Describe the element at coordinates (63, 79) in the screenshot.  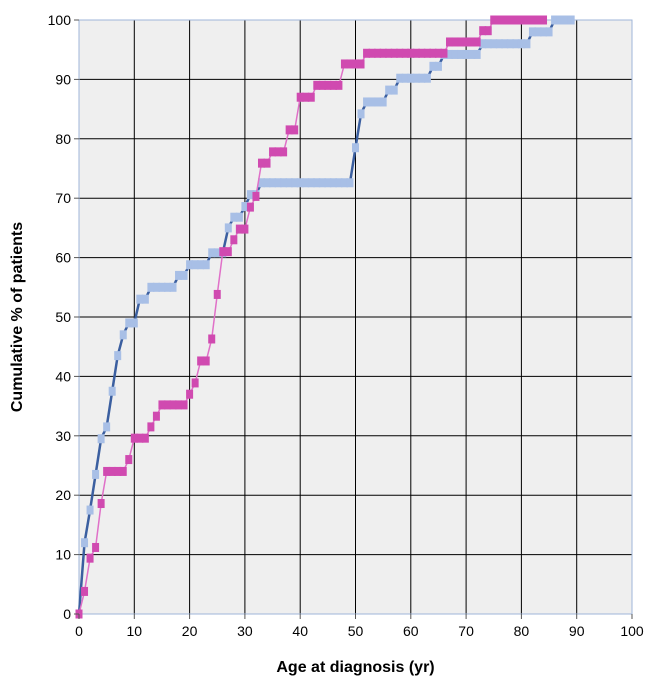
I see `y-tick-label: 90` at that location.